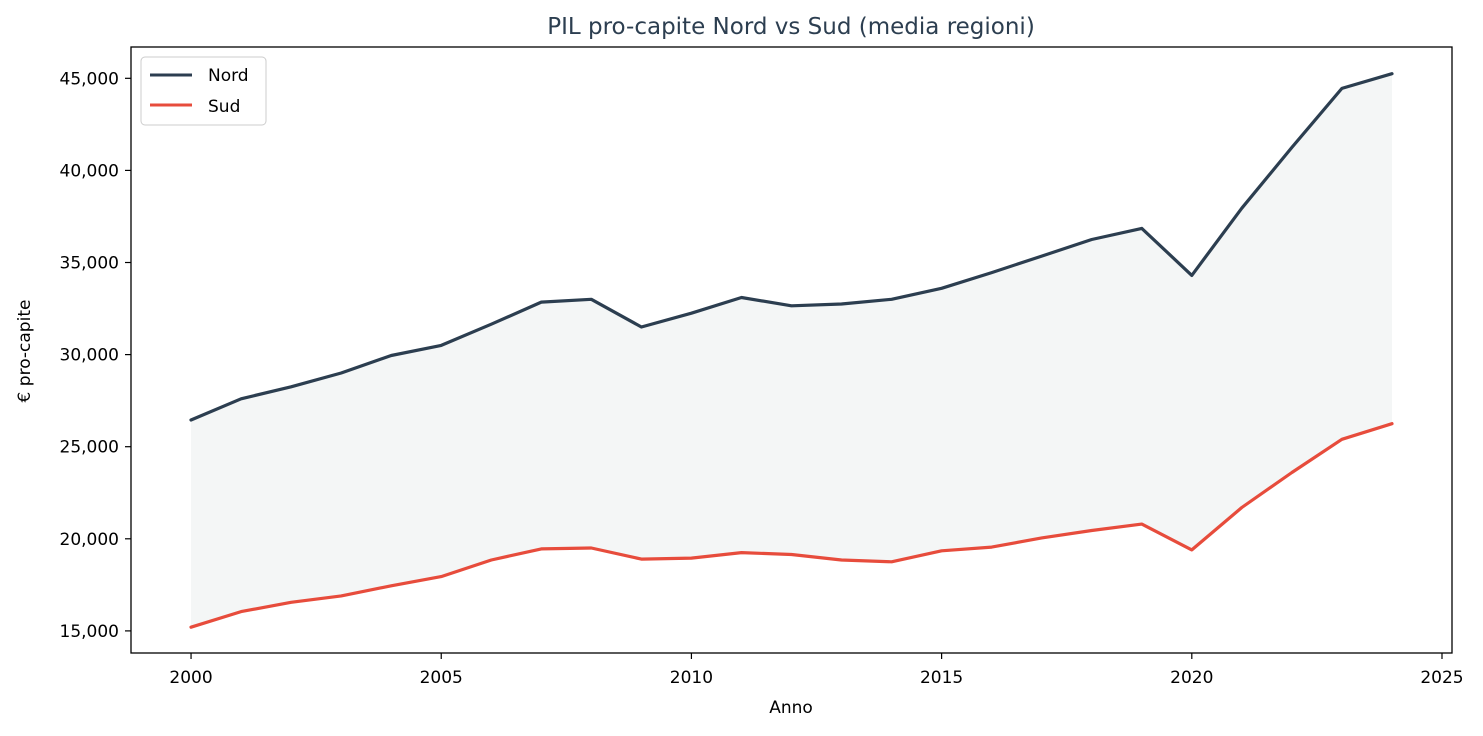  What do you see at coordinates (1092, 531) in the screenshot?
I see `data-point-sud-2018` at bounding box center [1092, 531].